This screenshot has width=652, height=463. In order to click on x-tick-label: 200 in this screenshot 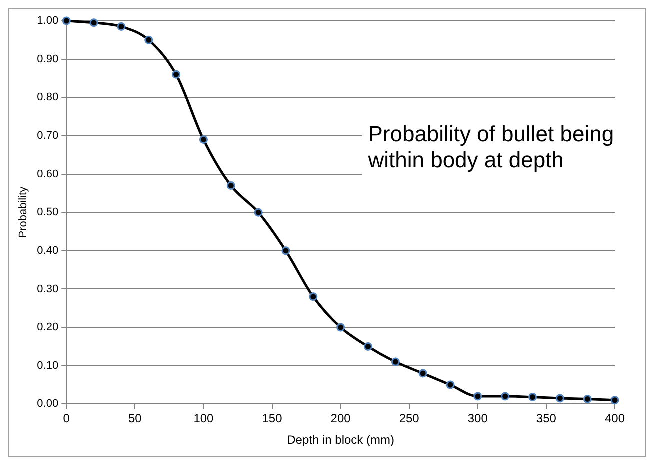, I will do `click(341, 419)`.